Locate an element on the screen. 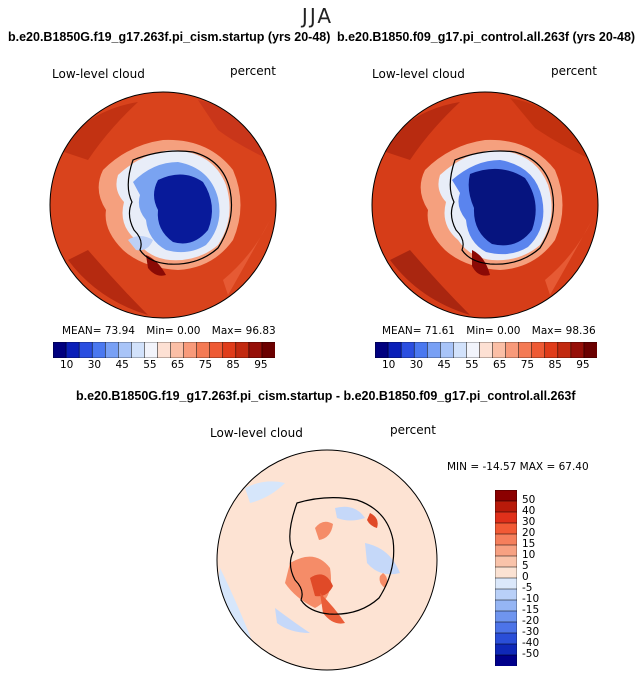 This screenshot has height=677, width=635. panel-2-max: 98.36 is located at coordinates (580, 331).